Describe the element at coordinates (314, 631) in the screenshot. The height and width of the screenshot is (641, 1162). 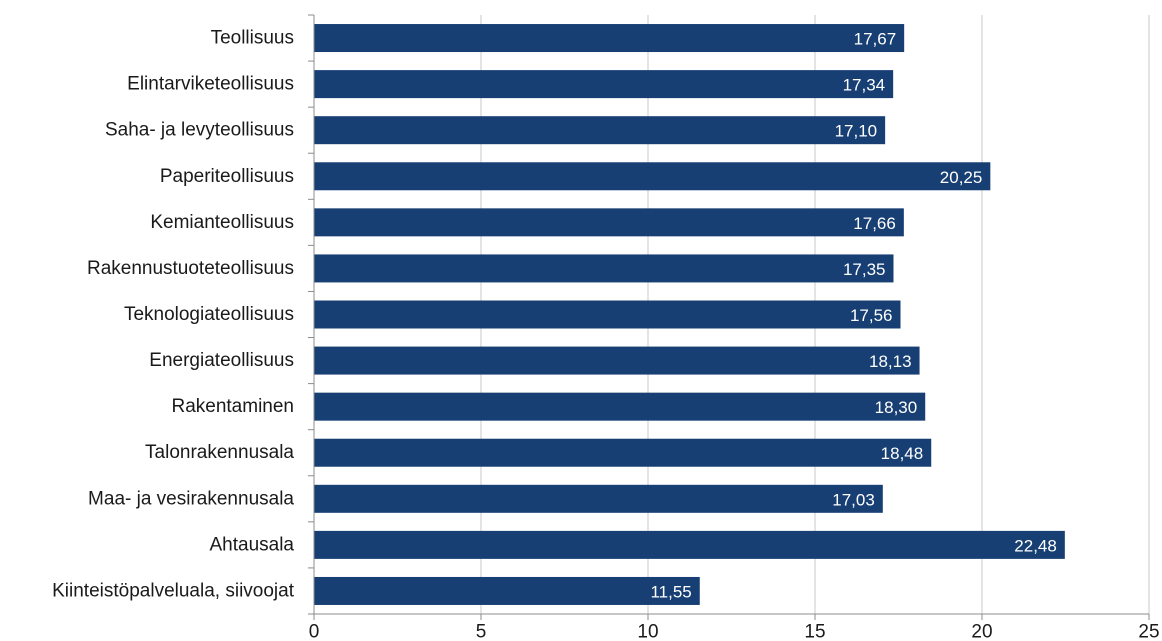
I see `x-tick-label: 0` at that location.